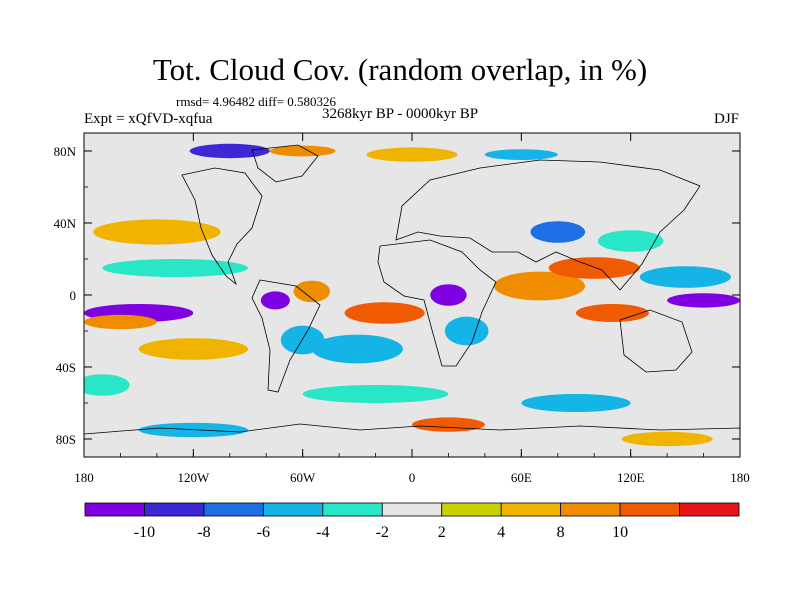 The height and width of the screenshot is (600, 800). I want to click on x-tick-label-4: 60E, so click(521, 477).